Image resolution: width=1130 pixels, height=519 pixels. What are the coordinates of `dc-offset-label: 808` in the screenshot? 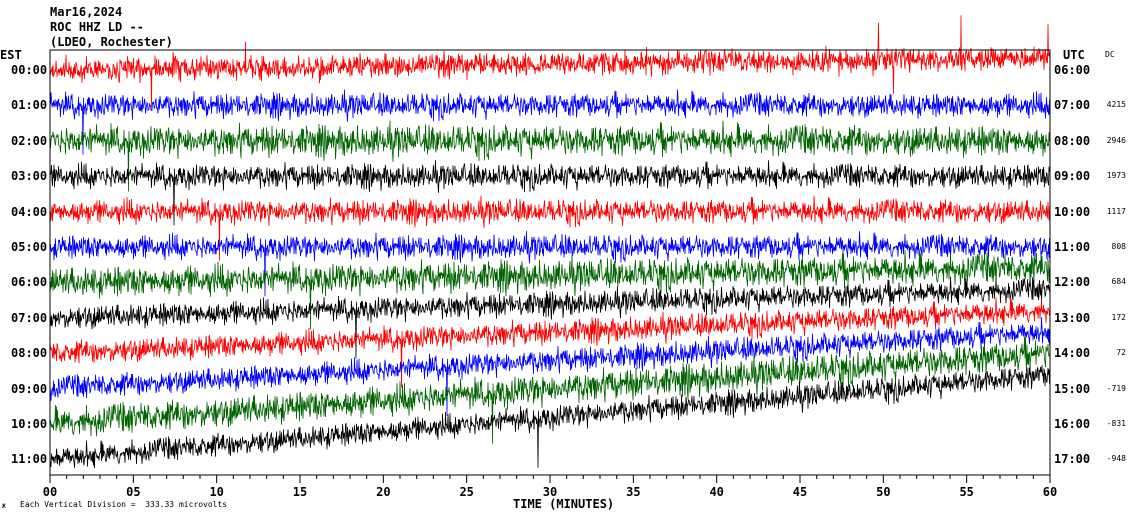 It's located at (1118, 246).